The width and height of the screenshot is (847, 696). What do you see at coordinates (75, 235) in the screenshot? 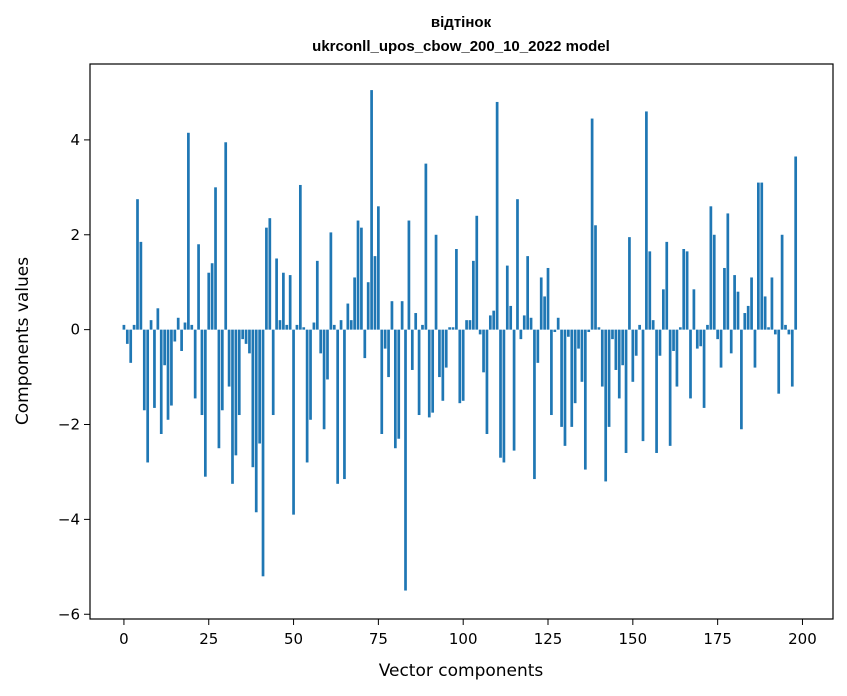
I see `y-tick-label: 2` at bounding box center [75, 235].